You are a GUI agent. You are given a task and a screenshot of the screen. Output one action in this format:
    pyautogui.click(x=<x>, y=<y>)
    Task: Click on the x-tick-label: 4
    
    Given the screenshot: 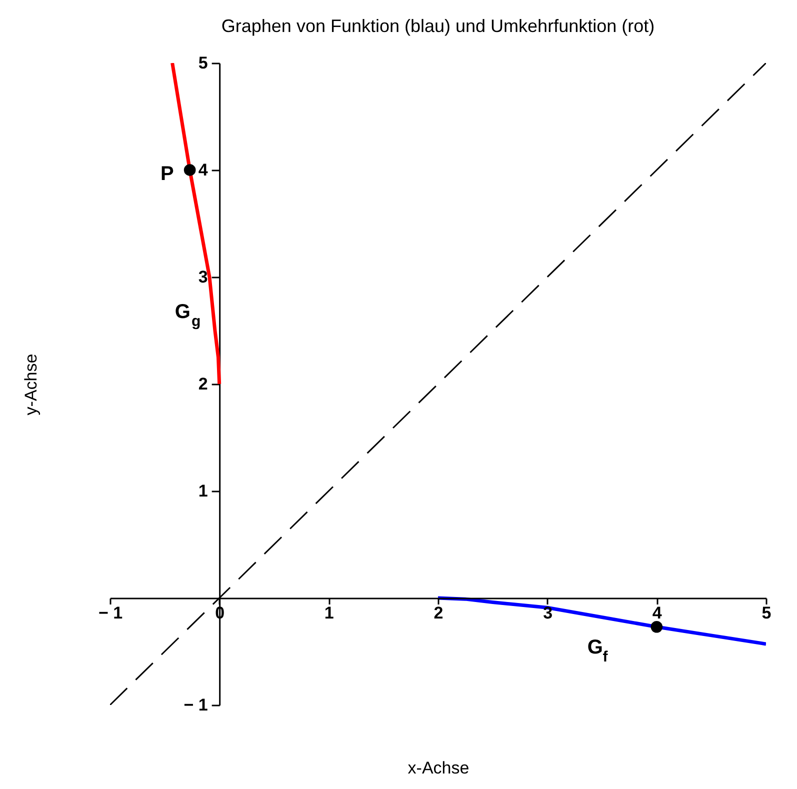 What is the action you would take?
    pyautogui.click(x=657, y=613)
    